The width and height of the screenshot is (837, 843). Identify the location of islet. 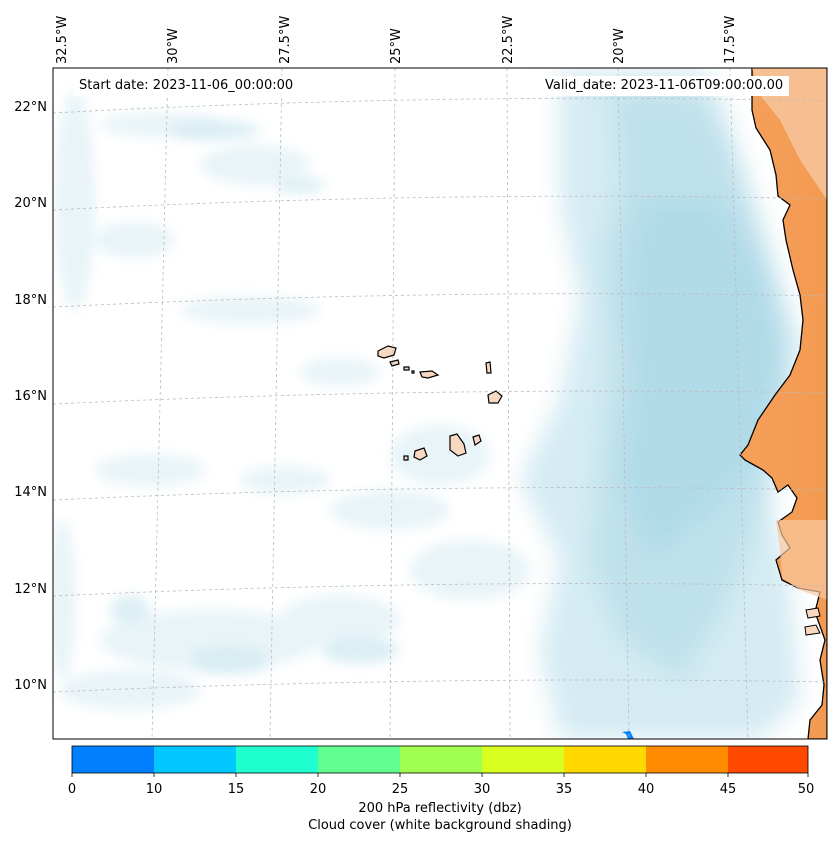
(413, 372).